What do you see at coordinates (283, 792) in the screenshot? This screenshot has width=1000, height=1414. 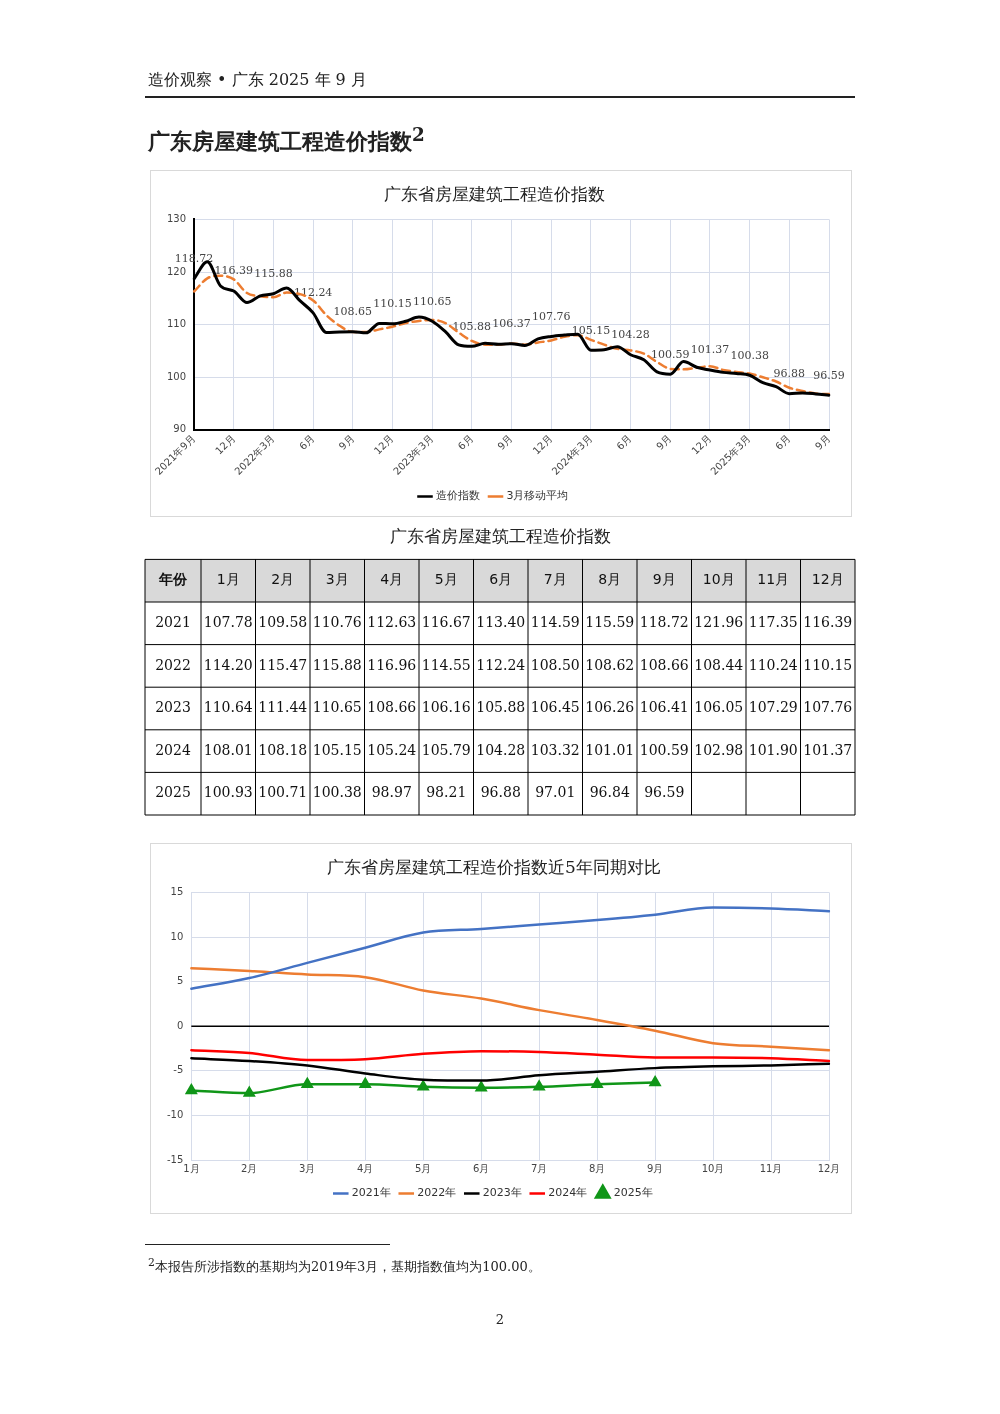 I see `data-label: 100.71` at bounding box center [283, 792].